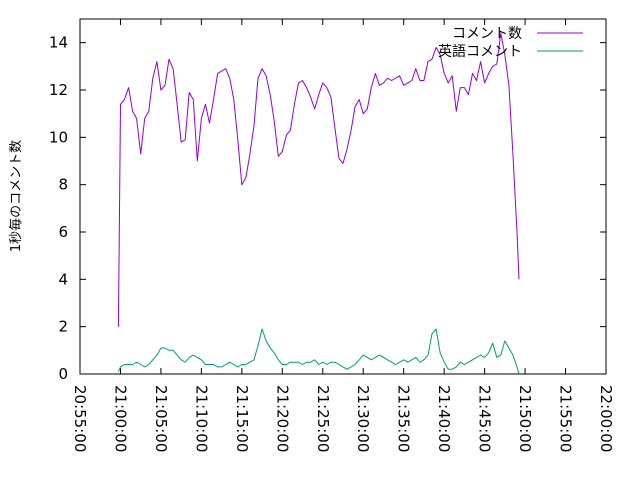 The image size is (640, 480). What do you see at coordinates (444, 418) in the screenshot?
I see `x-tick-label: 21:40:00` at bounding box center [444, 418].